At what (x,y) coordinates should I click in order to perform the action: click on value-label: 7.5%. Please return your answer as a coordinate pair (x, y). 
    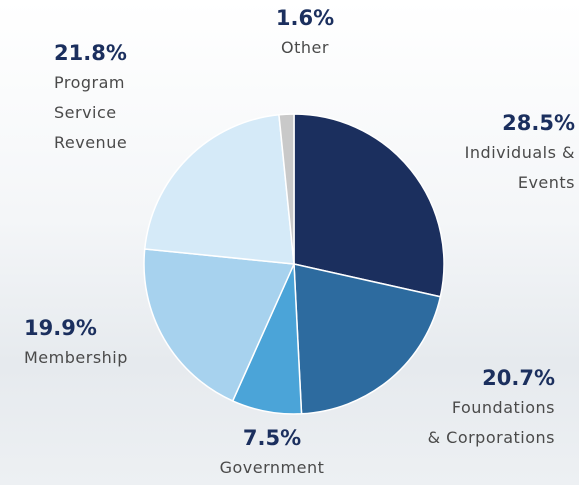
    Looking at the image, I should click on (272, 438).